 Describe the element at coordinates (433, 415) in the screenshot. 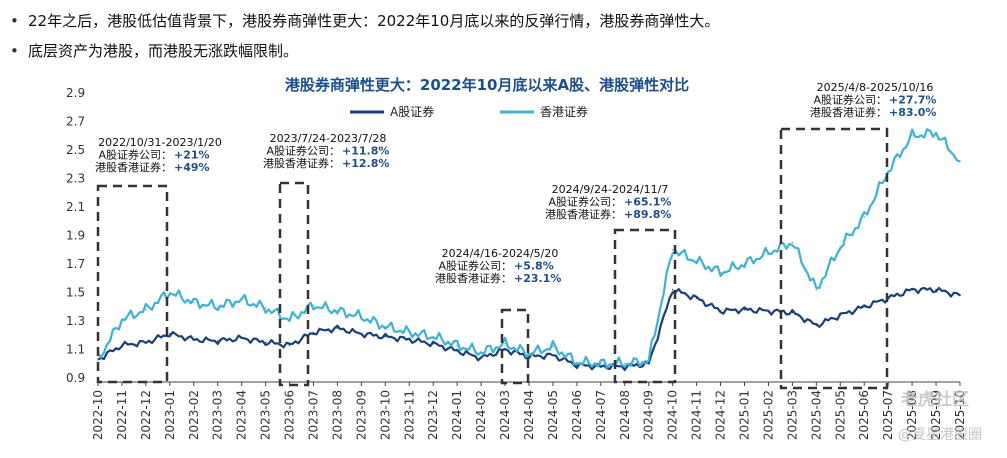

I see `x-tick-label: 2023-12` at that location.